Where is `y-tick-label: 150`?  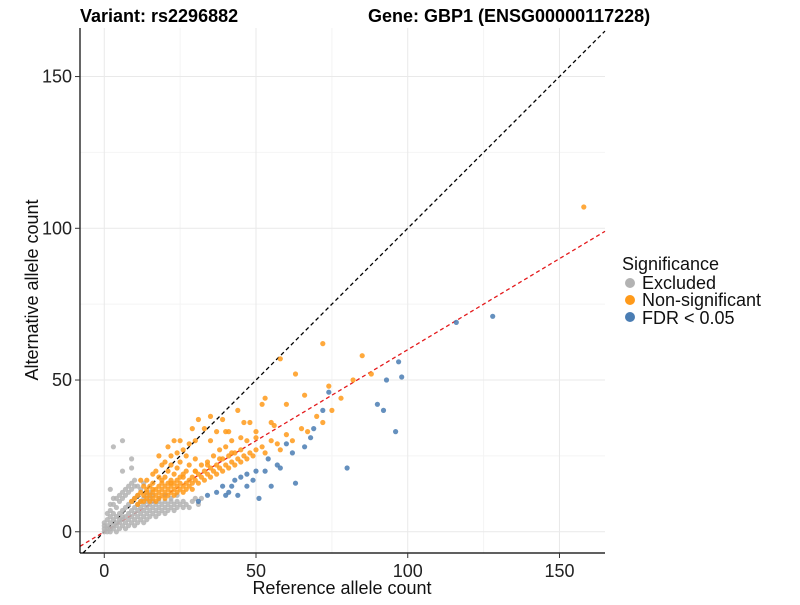 y-tick-label: 150 is located at coordinates (57, 77).